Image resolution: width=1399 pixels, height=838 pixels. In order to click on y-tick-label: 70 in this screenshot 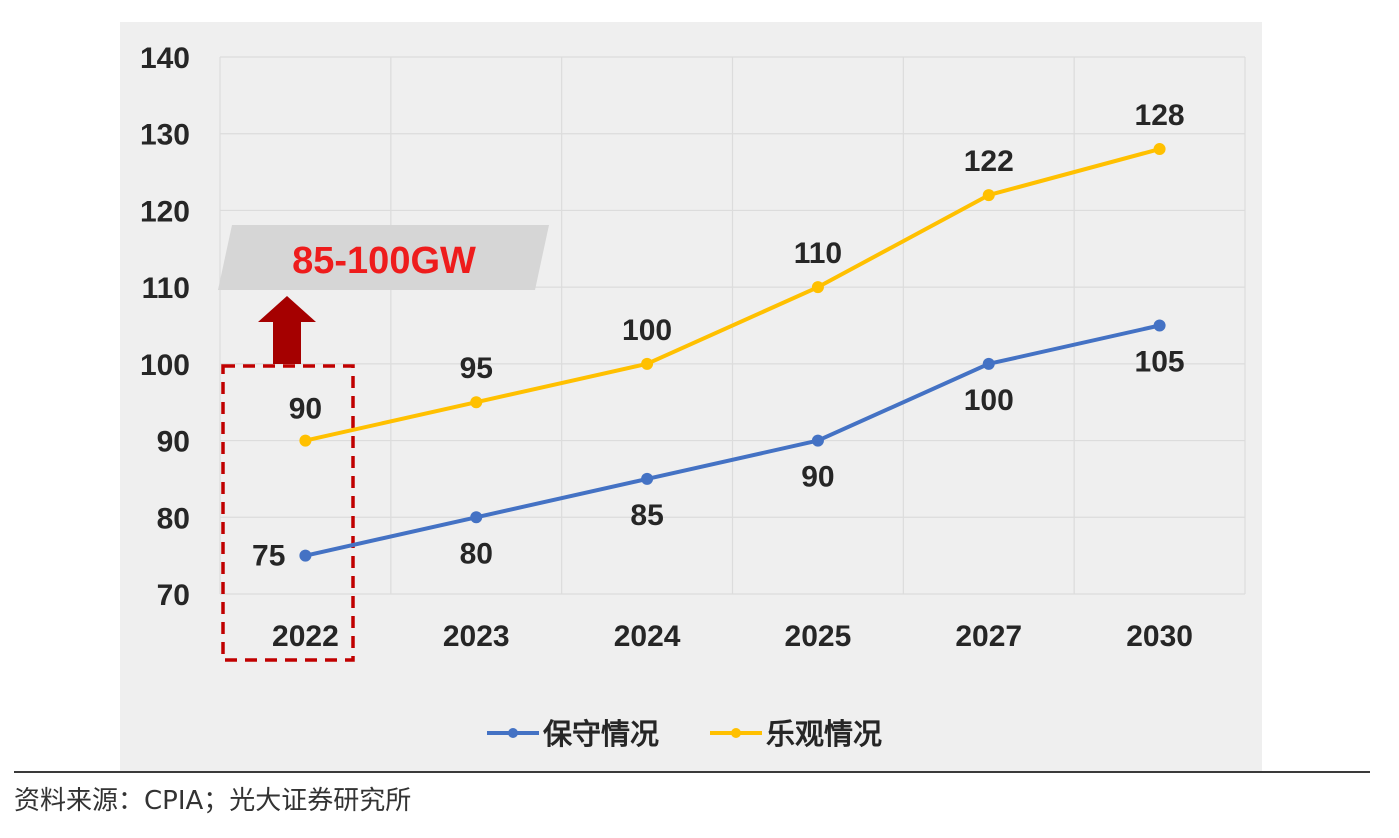, I will do `click(173, 595)`.